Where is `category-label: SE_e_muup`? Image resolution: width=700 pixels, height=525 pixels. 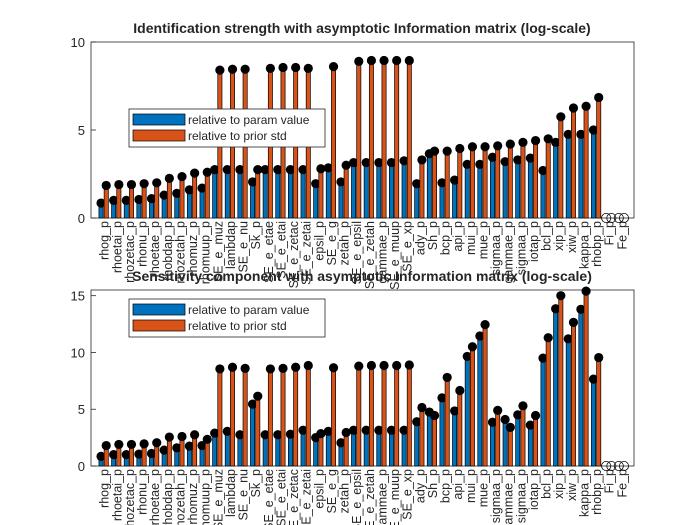 category-label: SE_e_muup is located at coordinates (395, 255).